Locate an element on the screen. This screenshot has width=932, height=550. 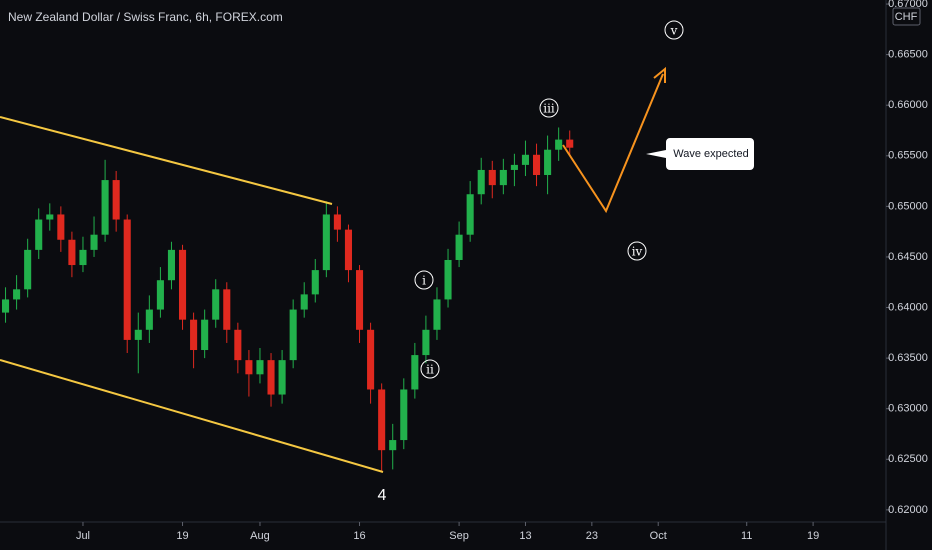
currency-box is located at coordinates (906, 16).